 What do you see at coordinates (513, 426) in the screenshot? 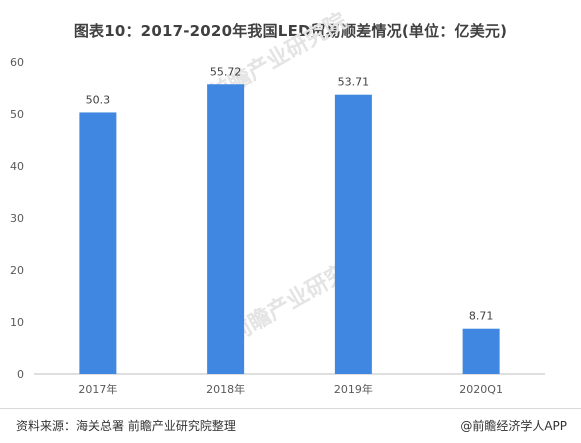
I see `credit-link: @前瞻经济学人APP` at bounding box center [513, 426].